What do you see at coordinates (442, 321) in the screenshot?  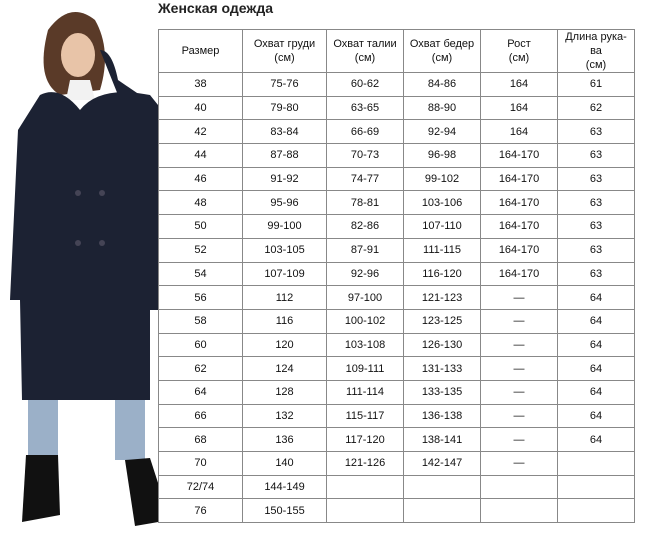 I see `table-cell: 123-125` at bounding box center [442, 321].